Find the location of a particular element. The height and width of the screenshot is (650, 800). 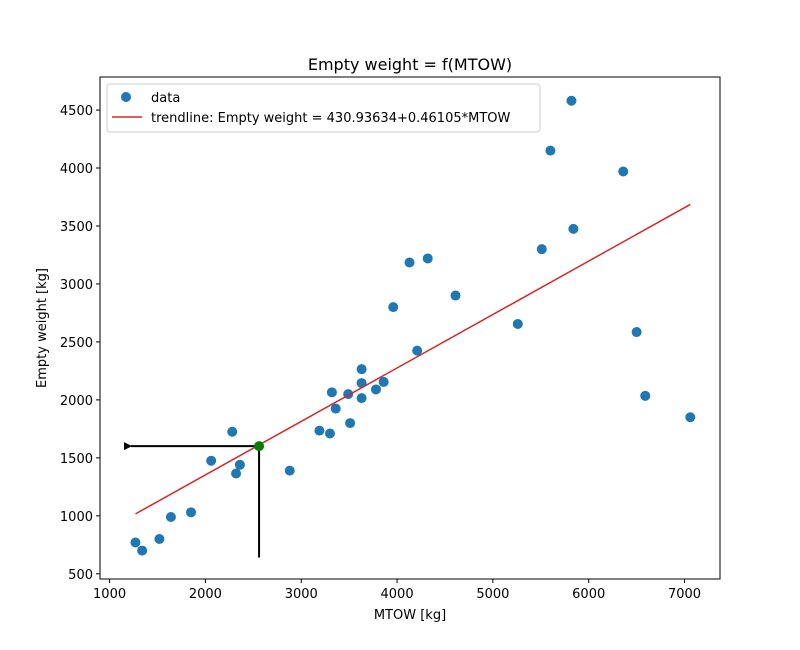

y-tick-label: 2500 is located at coordinates (76, 343).